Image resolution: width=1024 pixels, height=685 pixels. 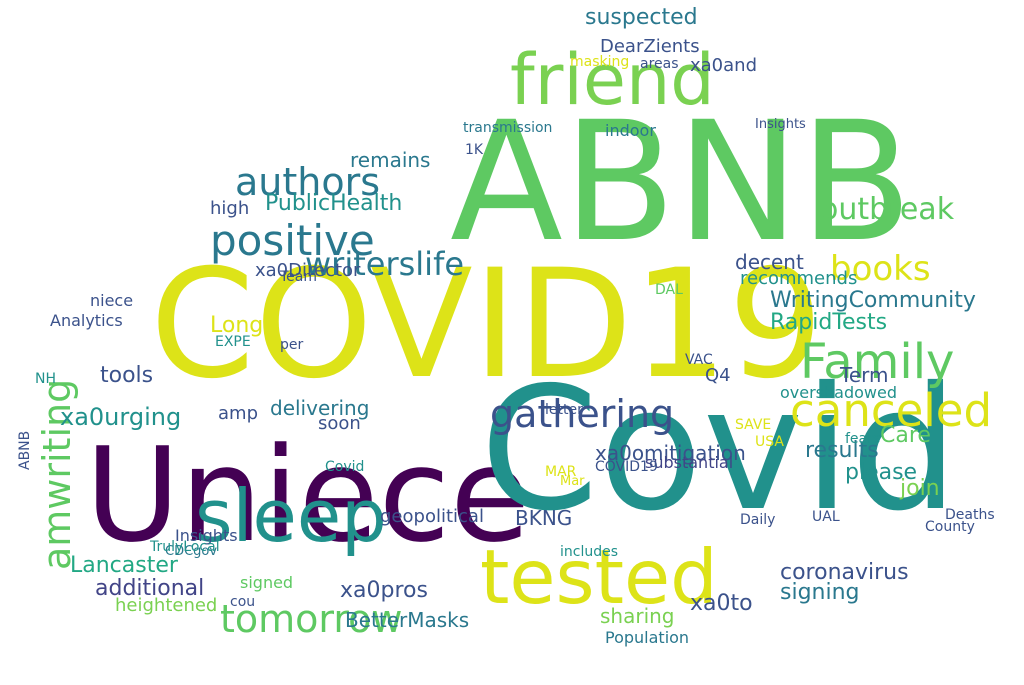 What do you see at coordinates (561, 472) in the screenshot?
I see `word-mar: MAR` at bounding box center [561, 472].